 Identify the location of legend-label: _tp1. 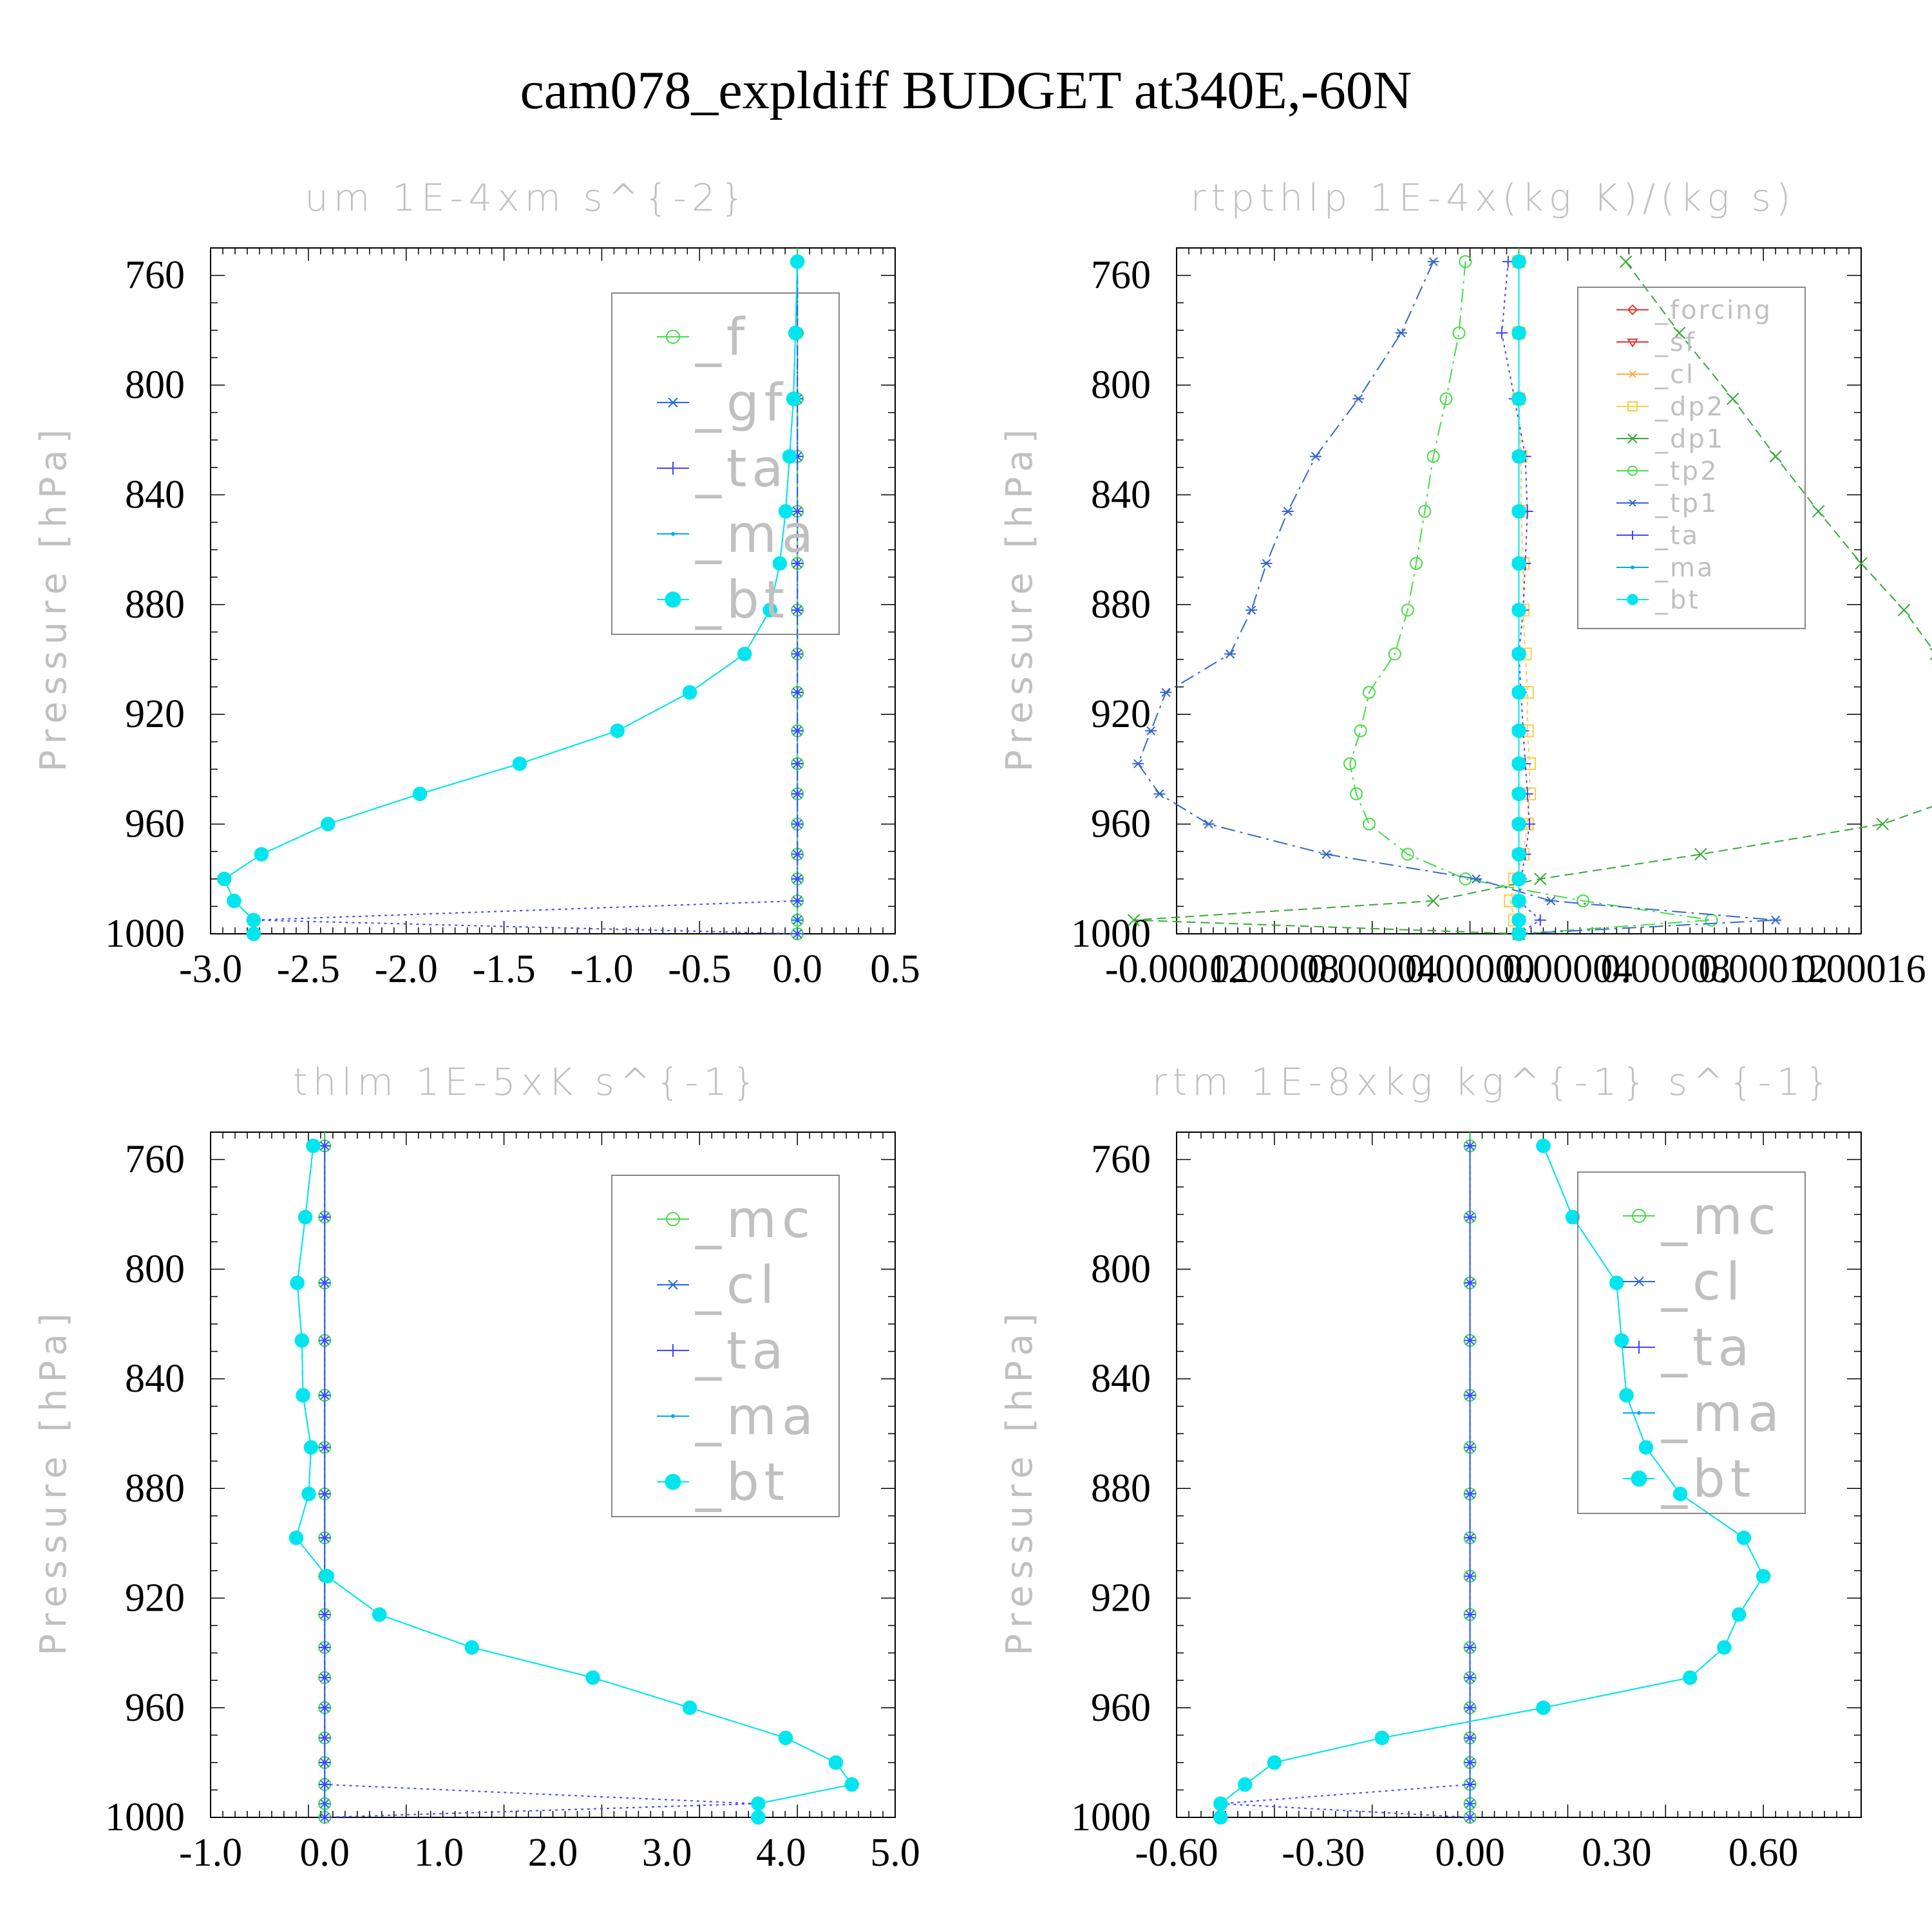
(1686, 503).